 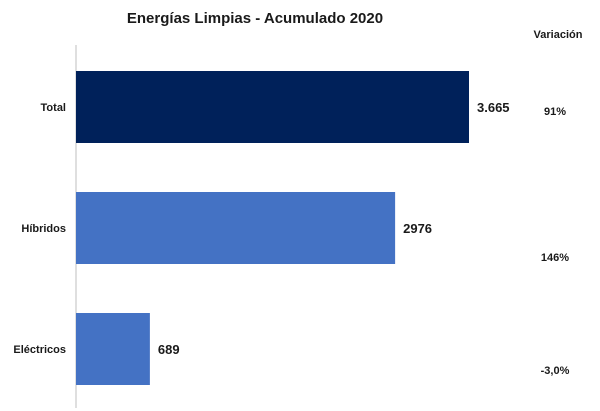 What do you see at coordinates (555, 112) in the screenshot?
I see `variacion-value-0: 91%` at bounding box center [555, 112].